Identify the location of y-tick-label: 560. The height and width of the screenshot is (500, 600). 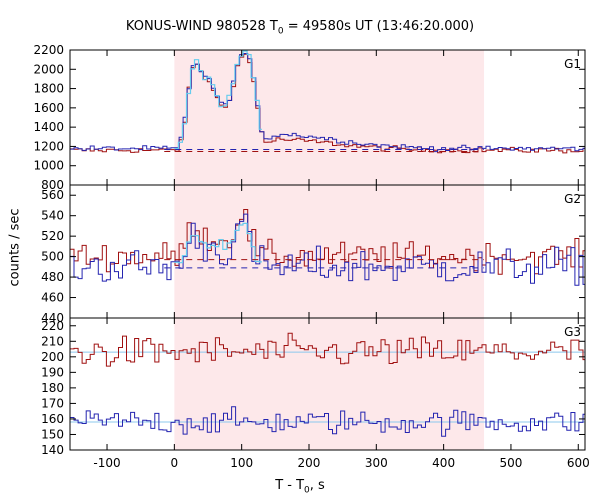
(52, 195).